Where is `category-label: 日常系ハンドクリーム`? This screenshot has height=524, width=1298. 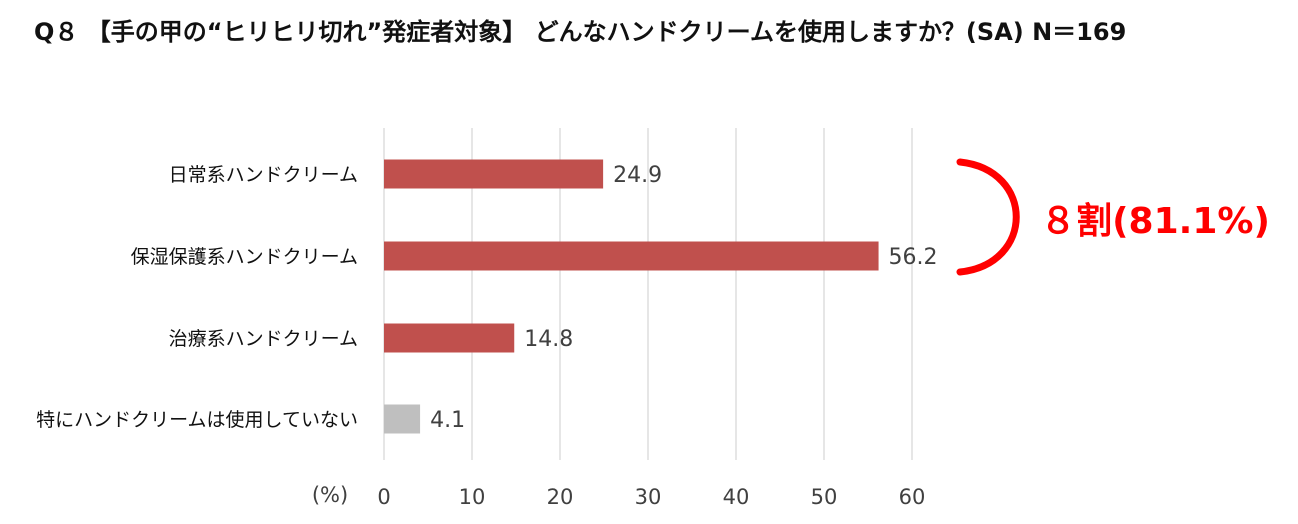 category-label: 日常系ハンドクリーム is located at coordinates (263, 175).